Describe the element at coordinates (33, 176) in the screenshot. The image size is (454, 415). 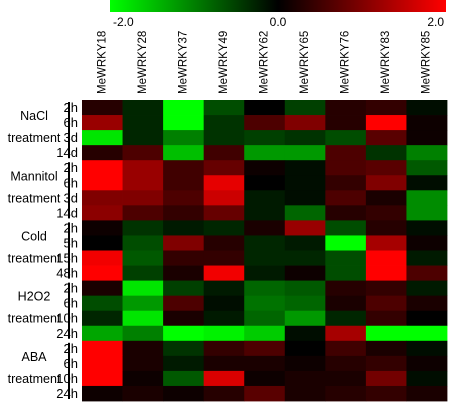
I see `group-label: Mannitol` at that location.